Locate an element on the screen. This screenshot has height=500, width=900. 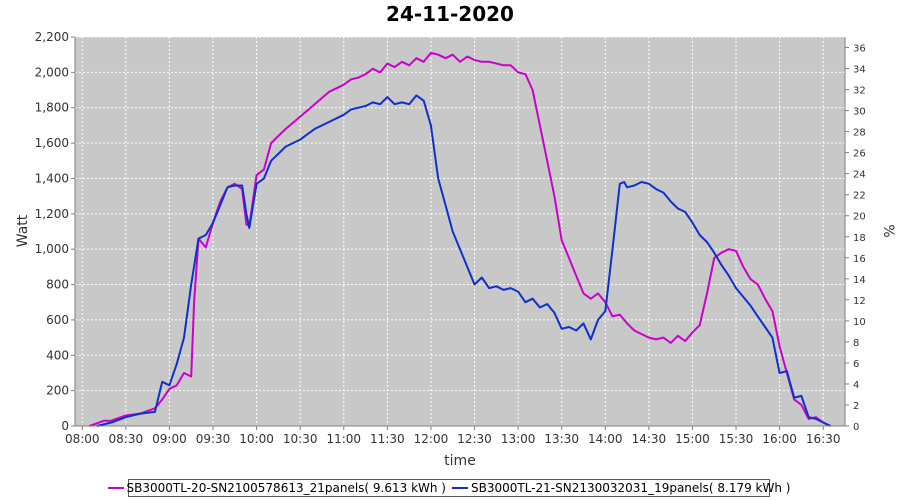
x-tick-label: 14:30 is located at coordinates (649, 439).